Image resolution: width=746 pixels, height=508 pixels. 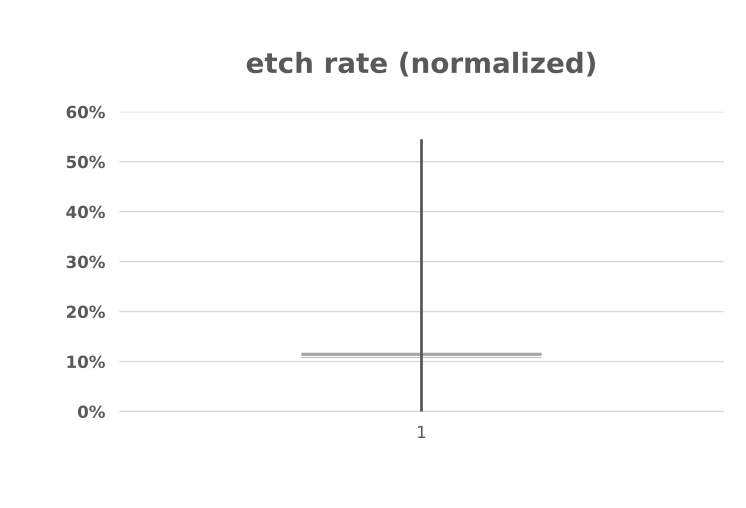 I want to click on y-tick-label: 40%, so click(x=85, y=212).